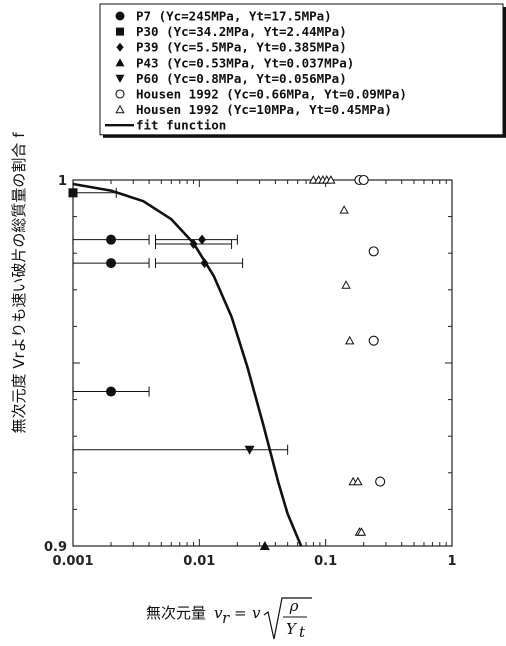 This screenshot has width=506, height=646. What do you see at coordinates (199, 561) in the screenshot?
I see `x-tick-label-0-01: 0.01` at bounding box center [199, 561].